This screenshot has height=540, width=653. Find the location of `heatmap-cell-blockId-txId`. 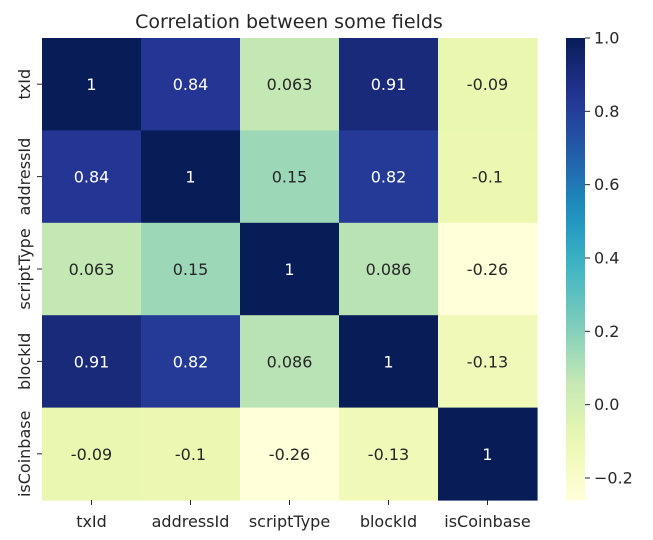

heatmap-cell-blockId-txId is located at coordinates (92, 362).